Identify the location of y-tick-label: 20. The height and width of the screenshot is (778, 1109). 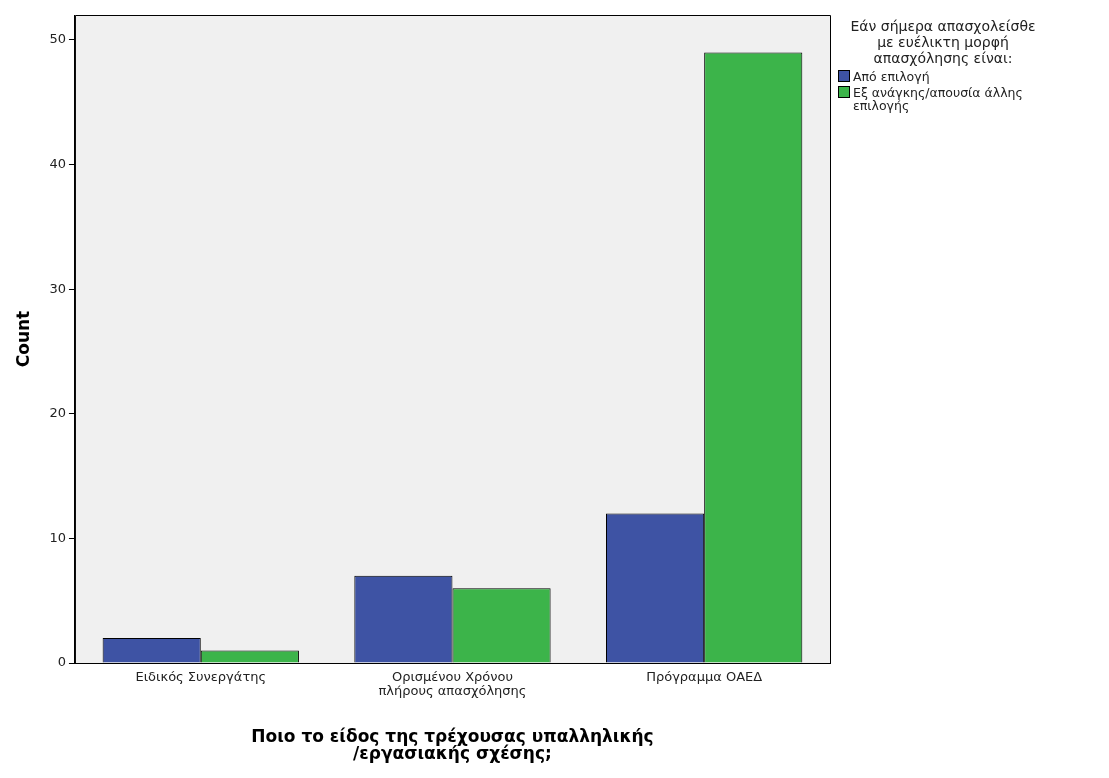
(57, 413).